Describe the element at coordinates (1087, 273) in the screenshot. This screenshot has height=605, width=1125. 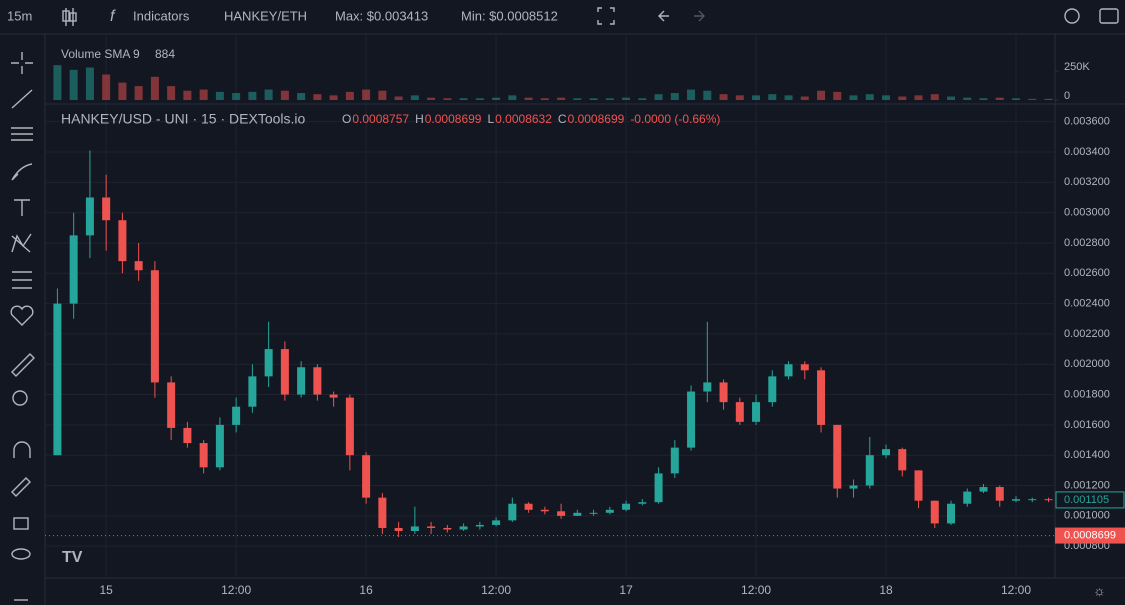
I see `y-tick-label: 0.002600` at that location.